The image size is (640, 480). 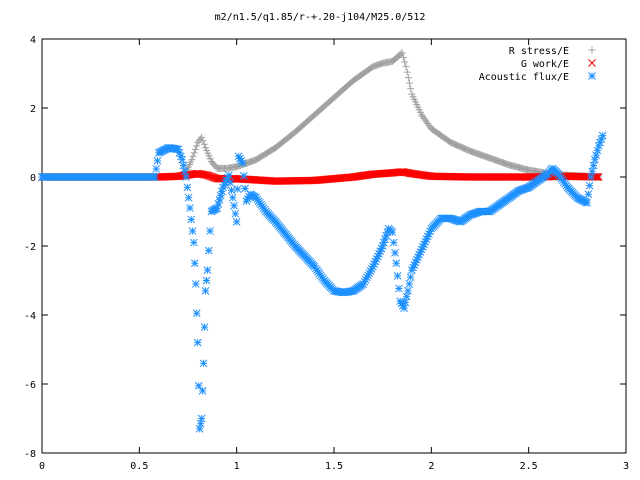 What do you see at coordinates (42, 466) in the screenshot?
I see `x-tick-label: 0` at bounding box center [42, 466].